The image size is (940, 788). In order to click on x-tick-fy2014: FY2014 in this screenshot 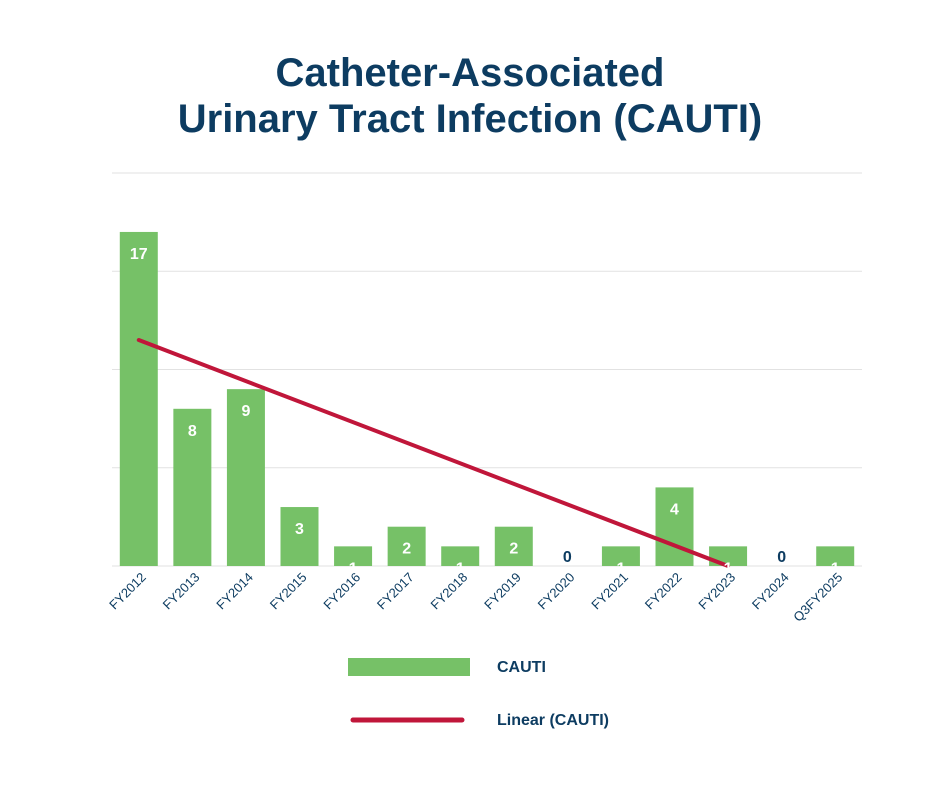, I will do `click(234, 591)`.